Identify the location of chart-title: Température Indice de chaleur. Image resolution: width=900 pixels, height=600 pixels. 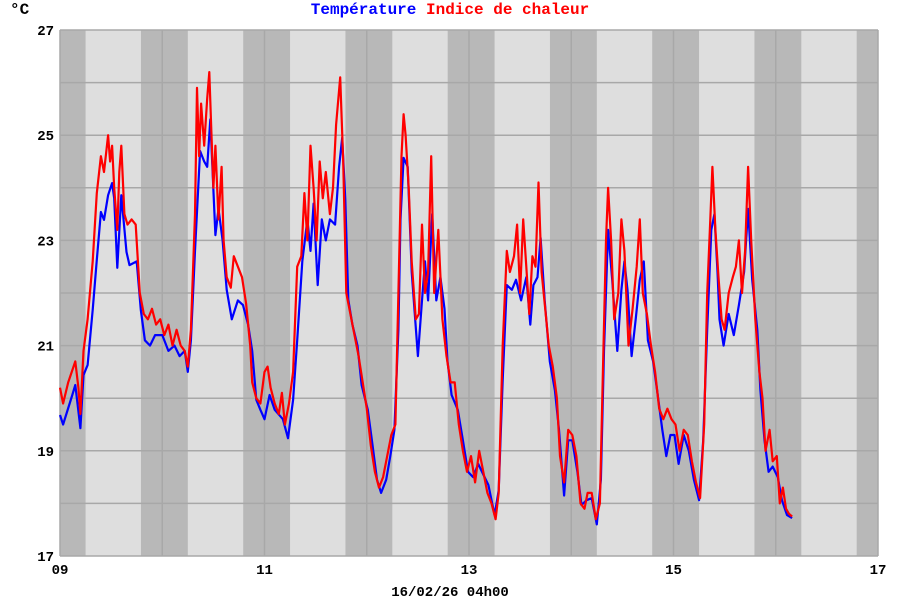
(450, 10).